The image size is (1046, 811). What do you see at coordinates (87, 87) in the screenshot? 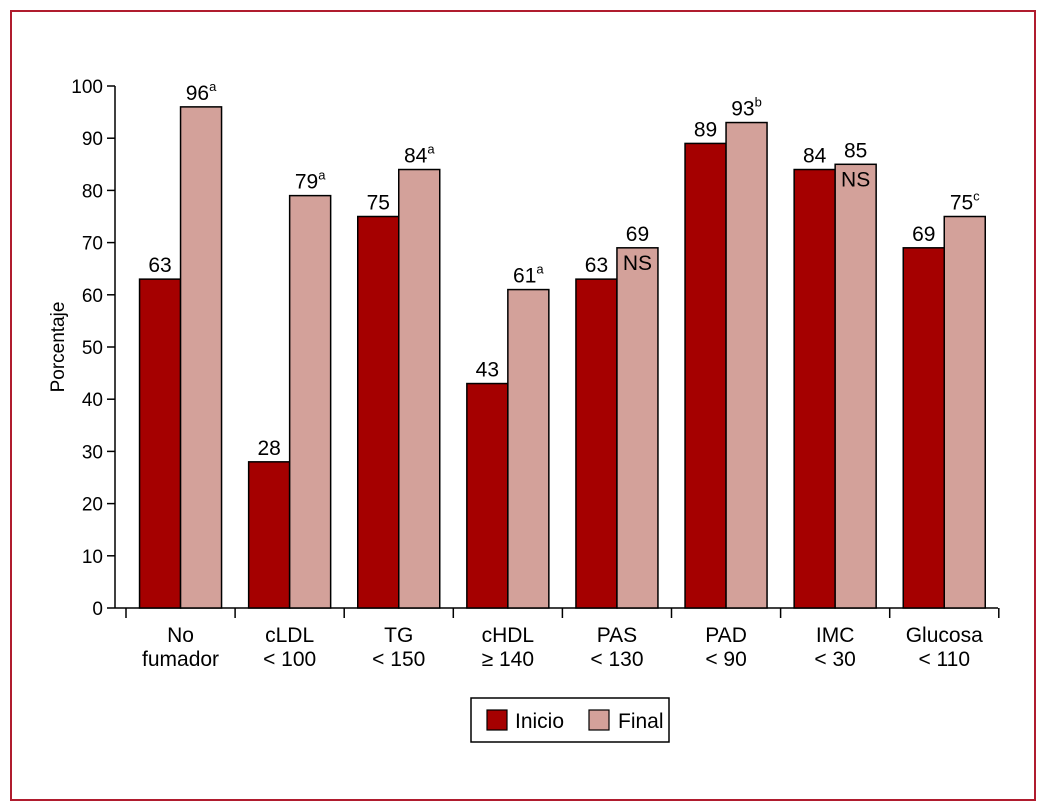
I see `y-tick-label: 100` at bounding box center [87, 87].